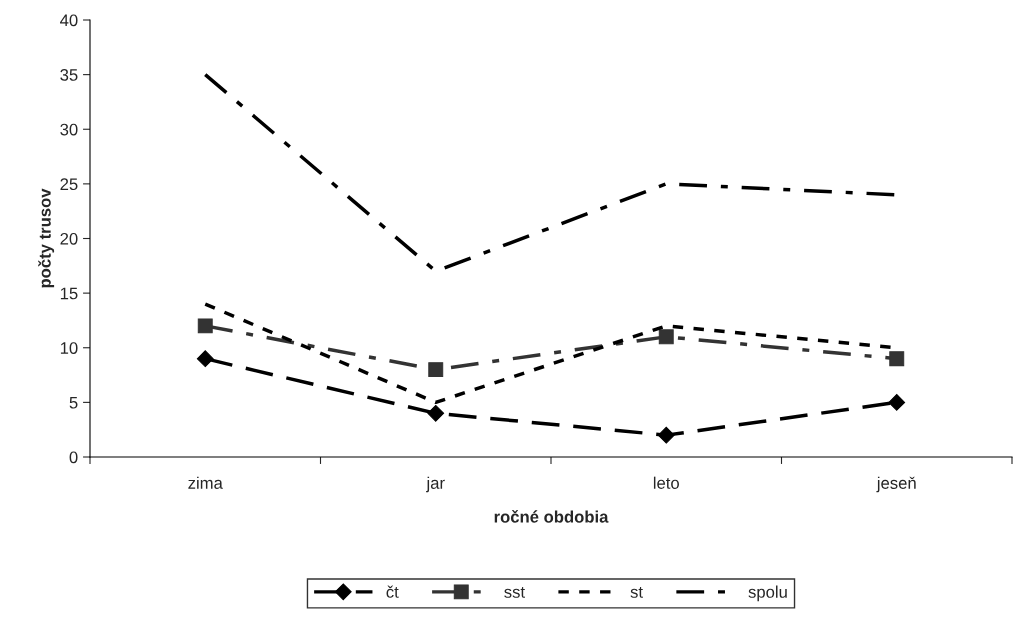 The image size is (1032, 641). I want to click on y-tick-label: 5, so click(73, 402).